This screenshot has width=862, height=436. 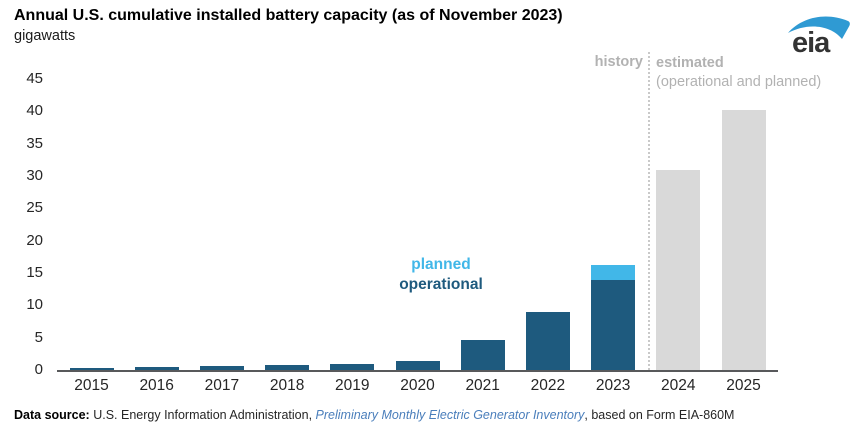 What do you see at coordinates (743, 240) in the screenshot?
I see `bar-2025-estimated` at bounding box center [743, 240].